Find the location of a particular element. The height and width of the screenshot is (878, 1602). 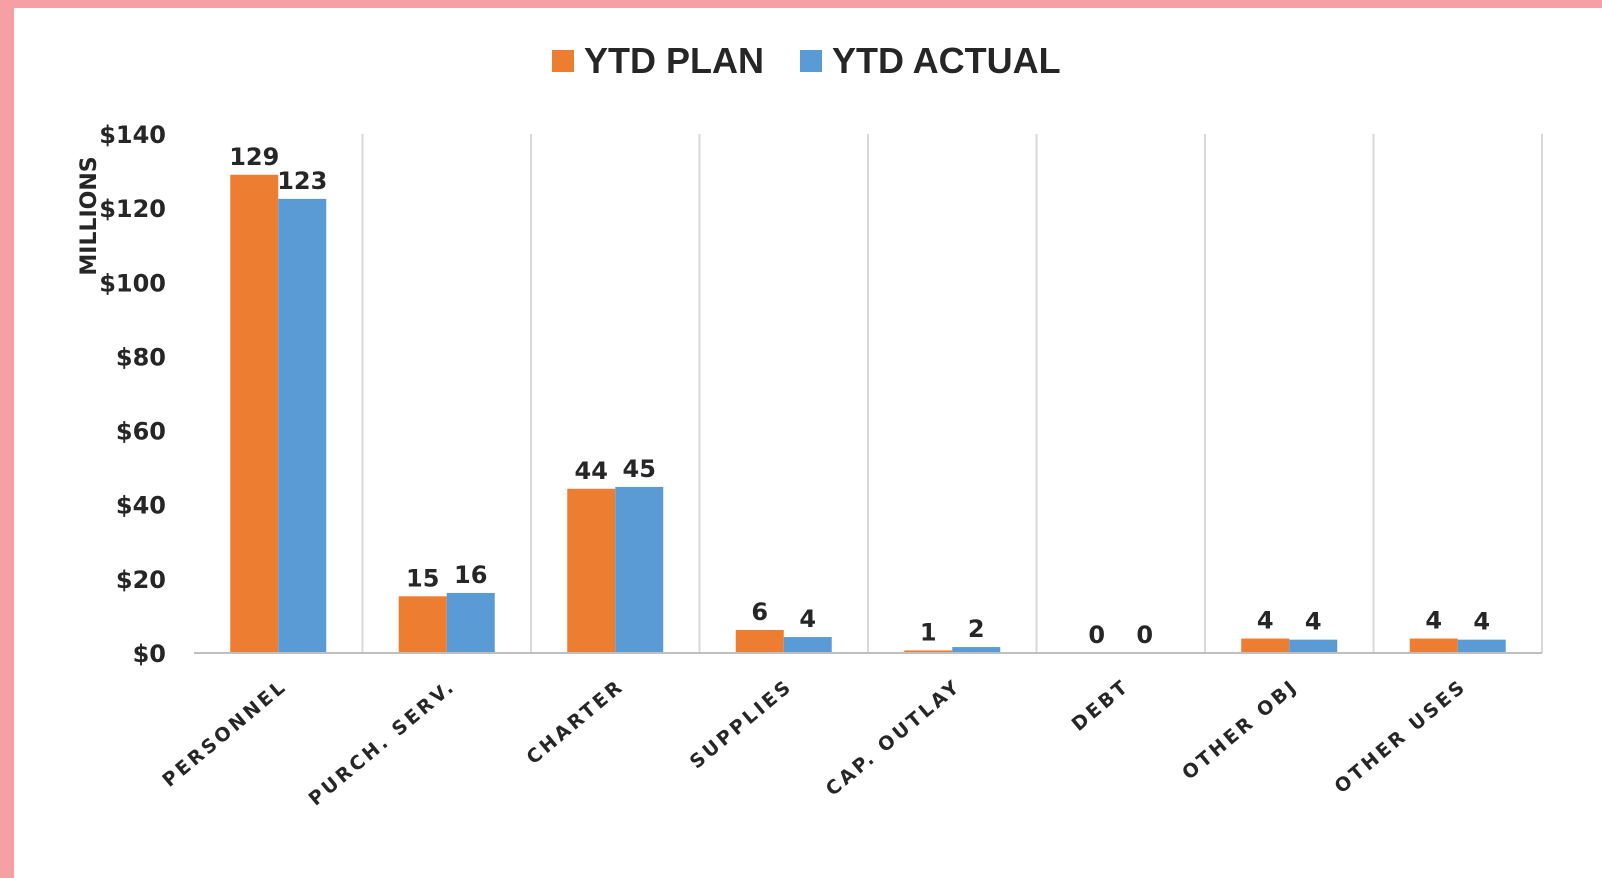

data-label-plan: 44 is located at coordinates (591, 471).